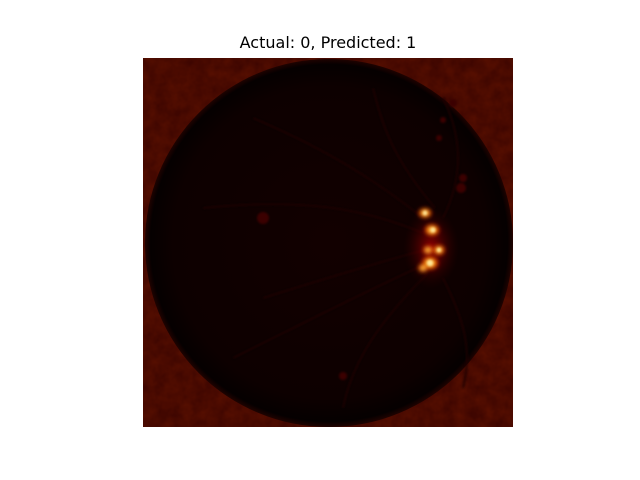  I want to click on hotspot-peaks, so click(431, 238).